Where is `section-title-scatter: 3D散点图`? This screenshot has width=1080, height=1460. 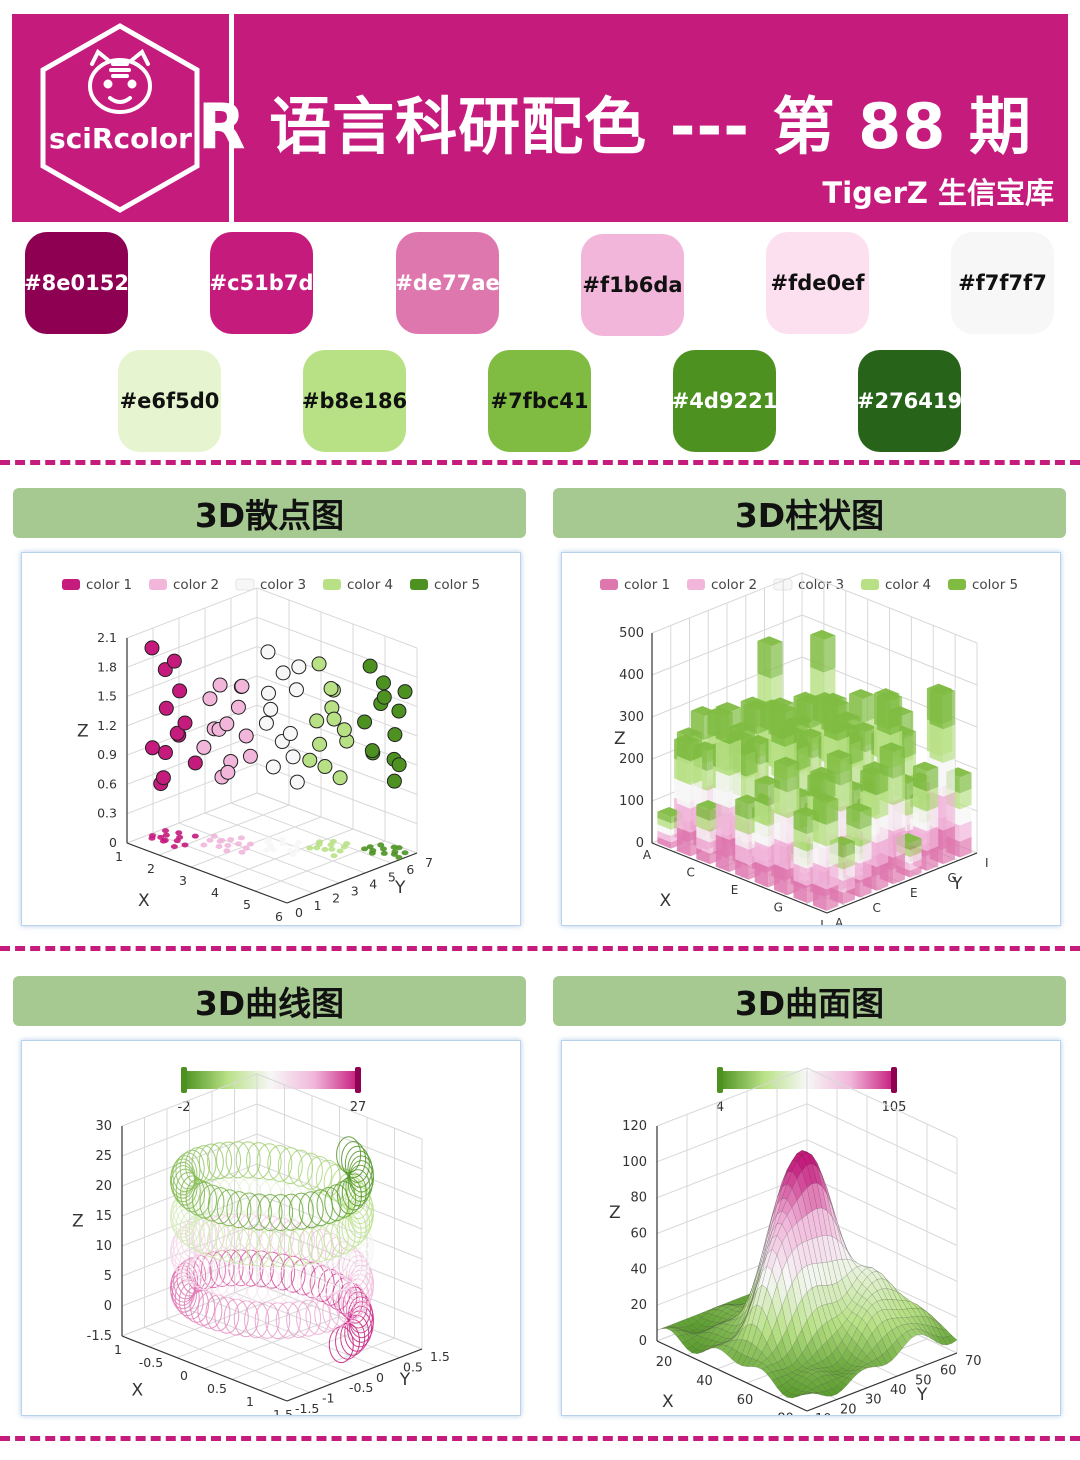
section-title-scatter: 3D散点图 is located at coordinates (269, 513).